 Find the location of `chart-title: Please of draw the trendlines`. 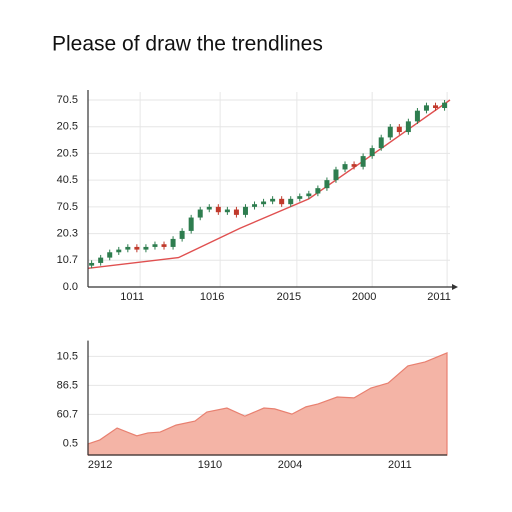

chart-title: Please of draw the trendlines is located at coordinates (187, 44).